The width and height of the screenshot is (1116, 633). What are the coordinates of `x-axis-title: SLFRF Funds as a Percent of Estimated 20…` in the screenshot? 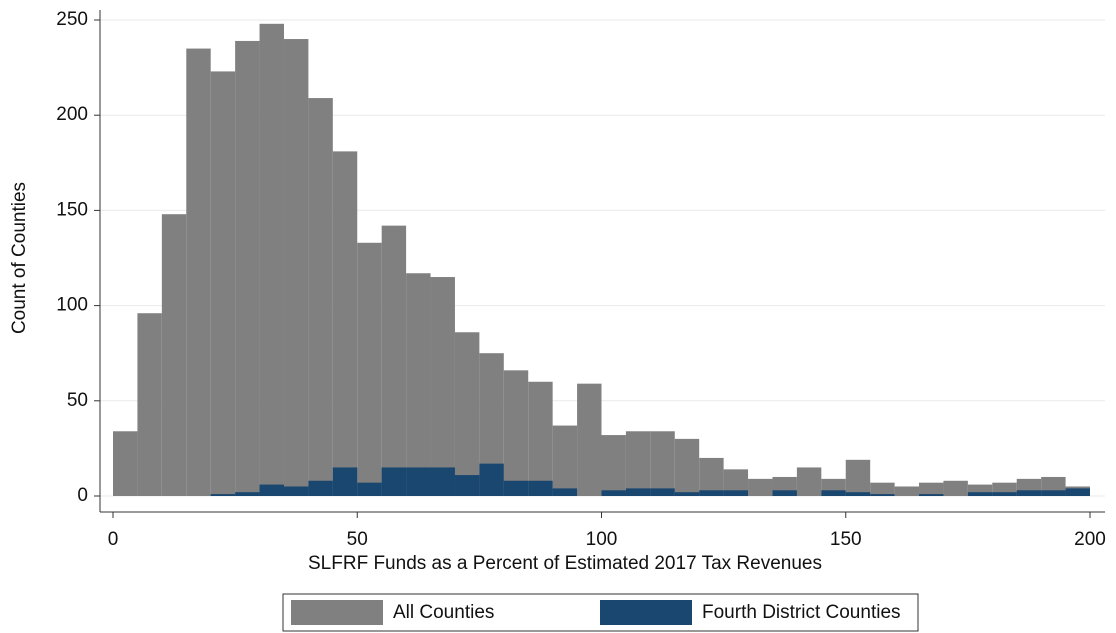 It's located at (565, 563).